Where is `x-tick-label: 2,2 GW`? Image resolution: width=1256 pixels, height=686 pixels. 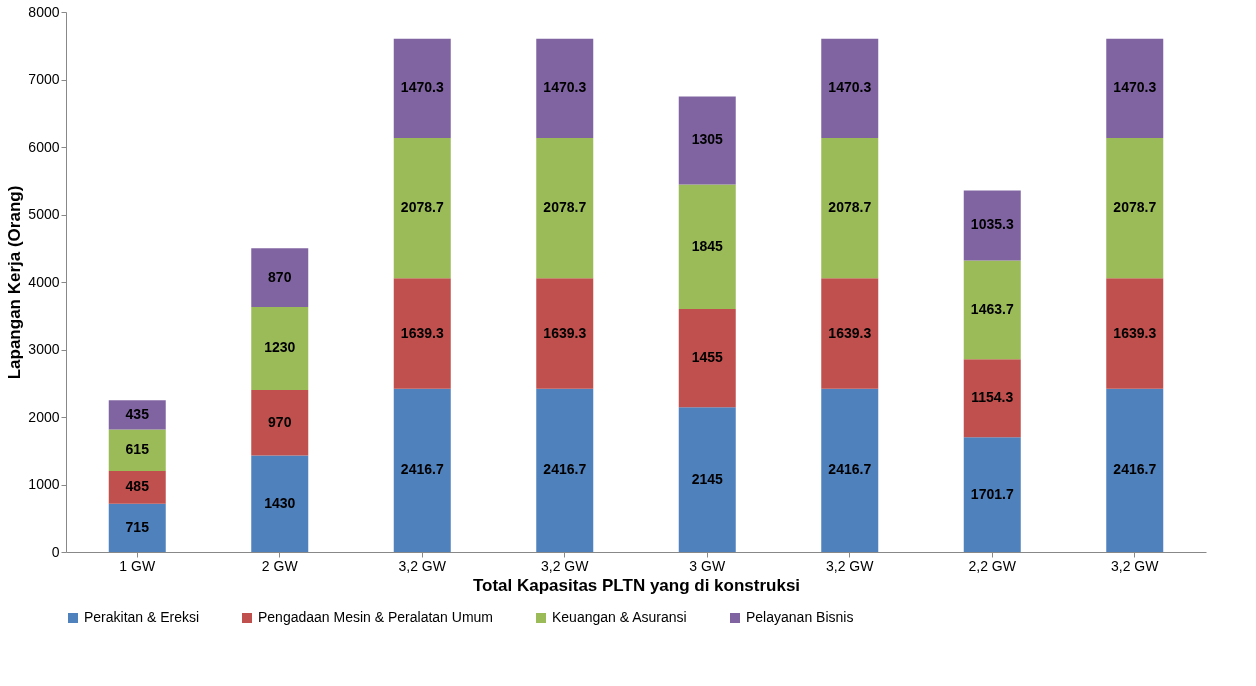
x-tick-label: 2,2 GW is located at coordinates (992, 565).